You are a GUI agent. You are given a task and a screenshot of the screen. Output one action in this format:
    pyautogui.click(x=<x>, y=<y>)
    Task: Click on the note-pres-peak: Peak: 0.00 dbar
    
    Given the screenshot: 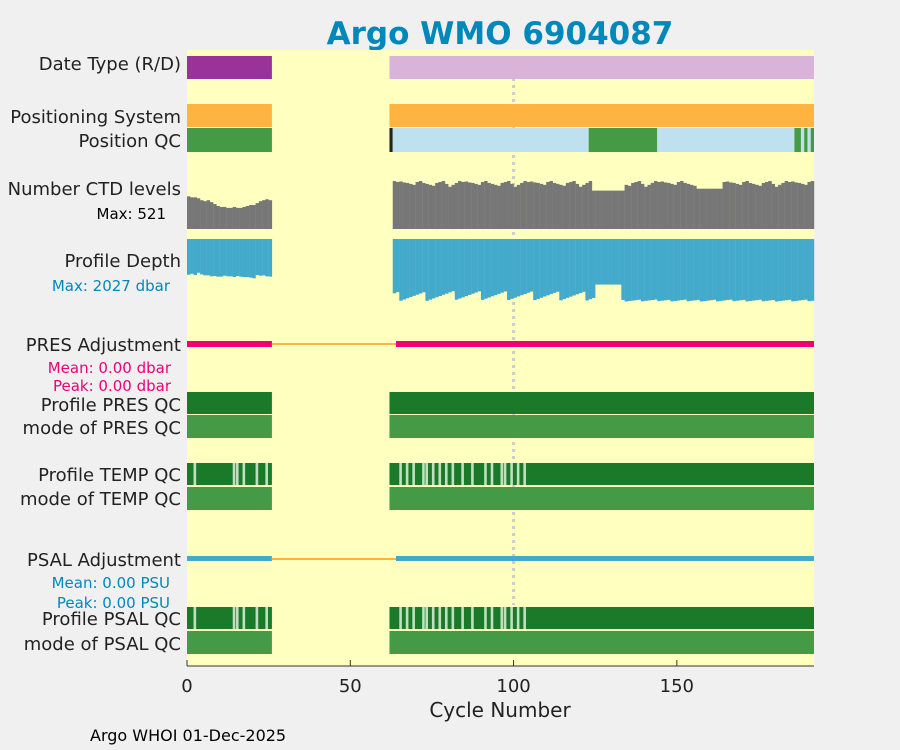 What is the action you would take?
    pyautogui.click(x=112, y=386)
    